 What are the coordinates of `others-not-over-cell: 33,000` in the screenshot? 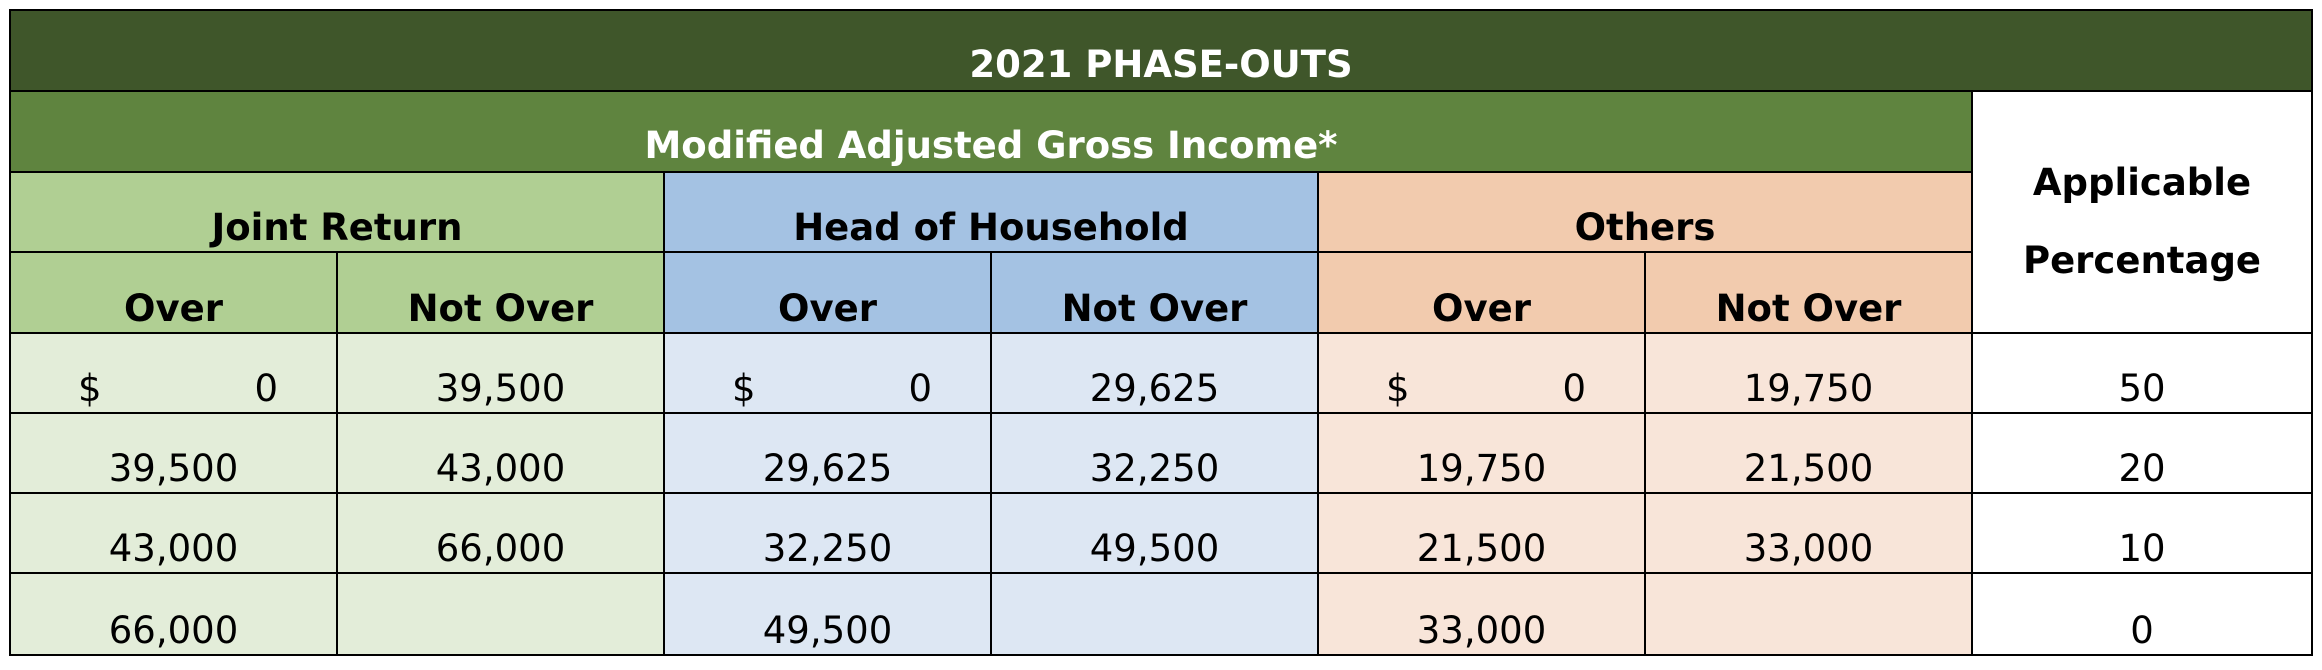 It's located at (1808, 533).